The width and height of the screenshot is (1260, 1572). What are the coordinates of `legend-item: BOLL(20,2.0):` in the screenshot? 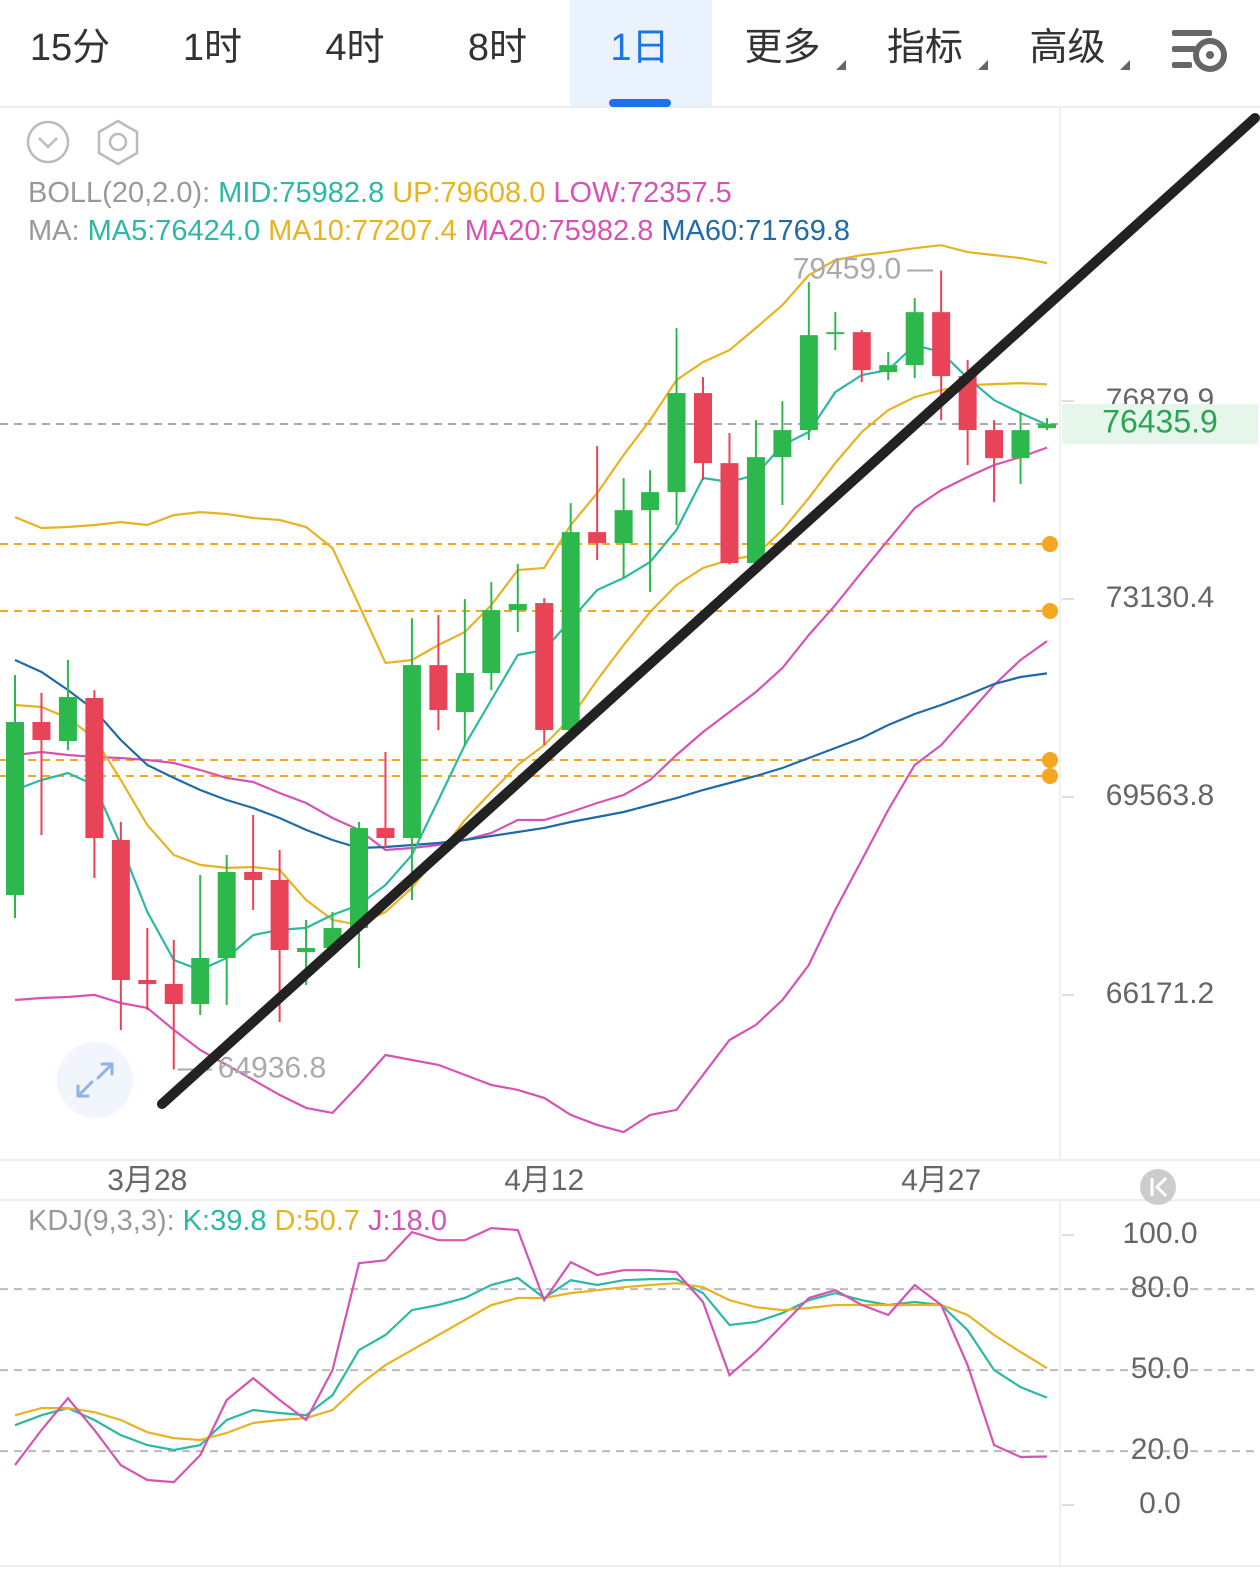 It's located at (119, 193).